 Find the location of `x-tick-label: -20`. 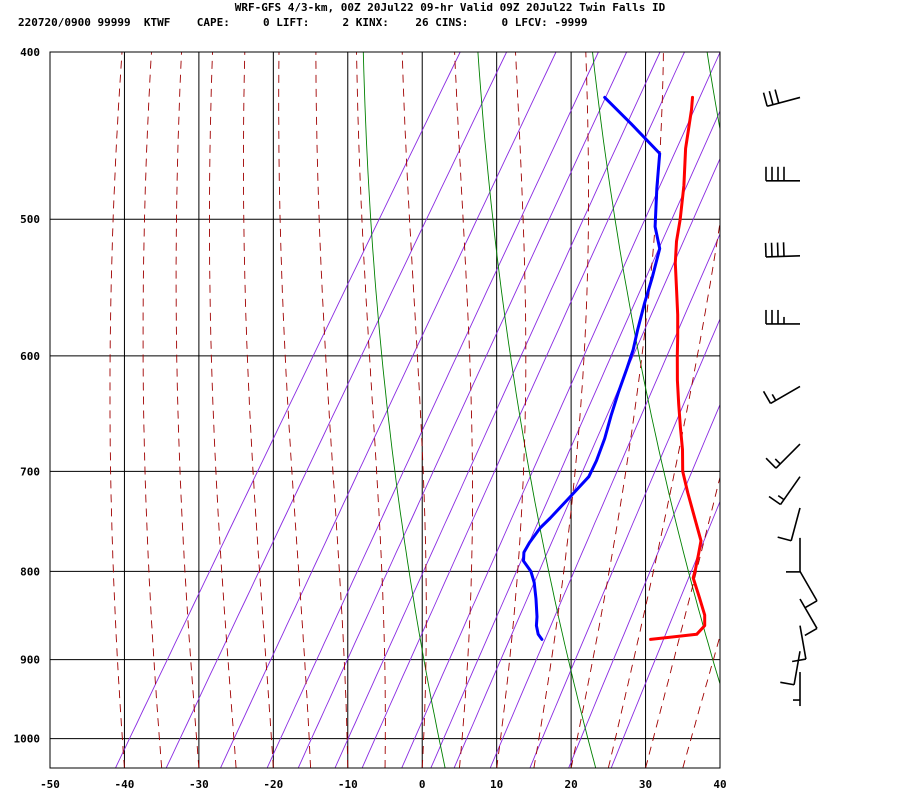

x-tick-label: -20 is located at coordinates (273, 784).